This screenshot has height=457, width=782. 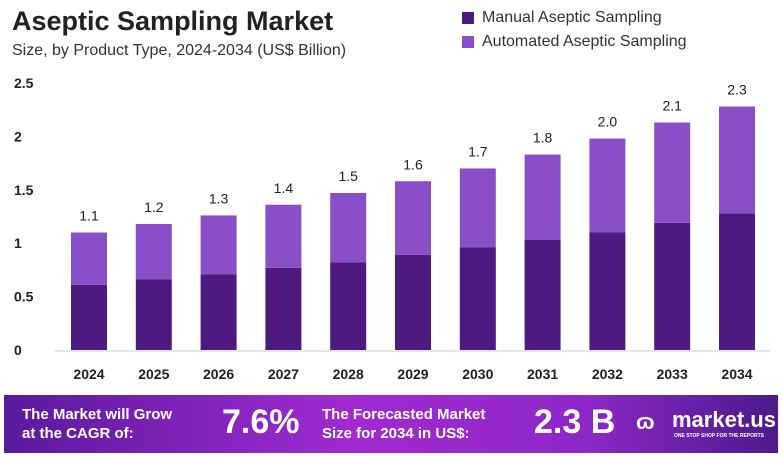 I want to click on total-label: 1.8, so click(x=543, y=138).